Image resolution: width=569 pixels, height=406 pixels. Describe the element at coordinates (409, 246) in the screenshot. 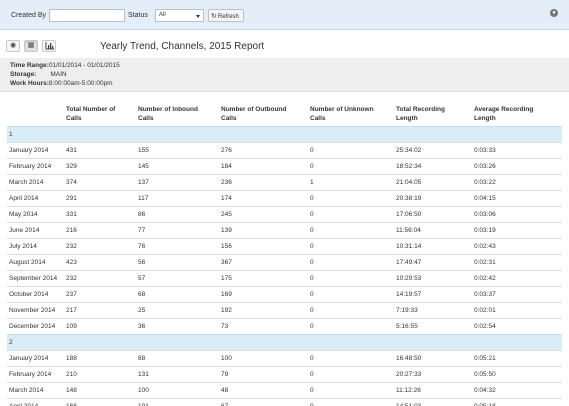

I see `table-cell: 10:31:14` at that location.